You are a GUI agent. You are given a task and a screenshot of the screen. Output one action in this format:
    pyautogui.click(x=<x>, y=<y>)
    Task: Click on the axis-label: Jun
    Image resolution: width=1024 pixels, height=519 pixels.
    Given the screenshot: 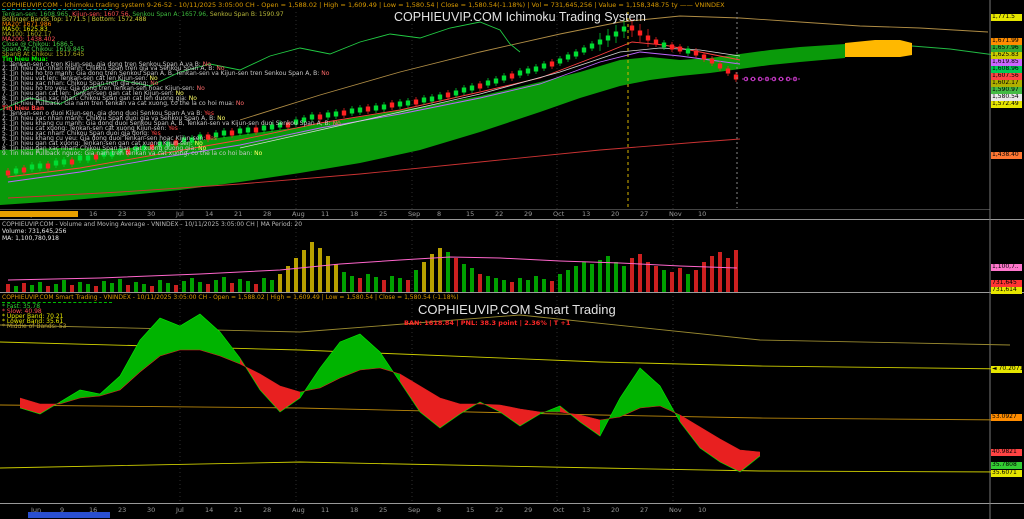 What is the action you would take?
    pyautogui.click(x=36, y=510)
    